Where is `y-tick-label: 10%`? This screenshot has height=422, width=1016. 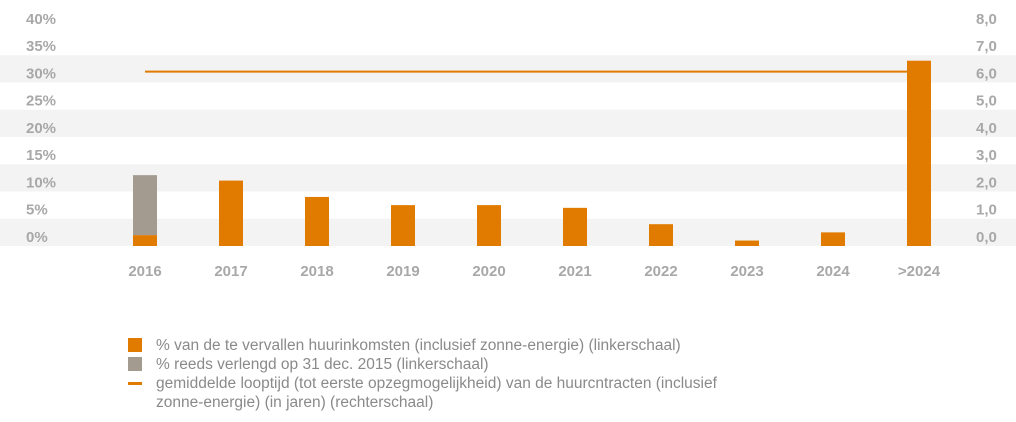 y-tick-label: 10% is located at coordinates (41, 182).